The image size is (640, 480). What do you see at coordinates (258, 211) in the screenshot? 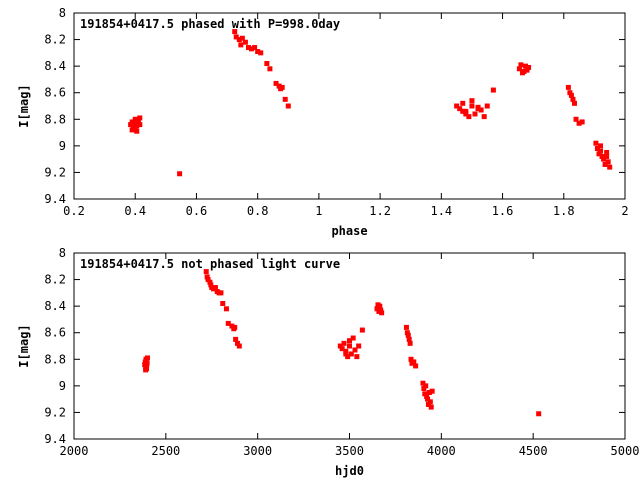
I see `x-tick-label: 0.8` at bounding box center [258, 211].